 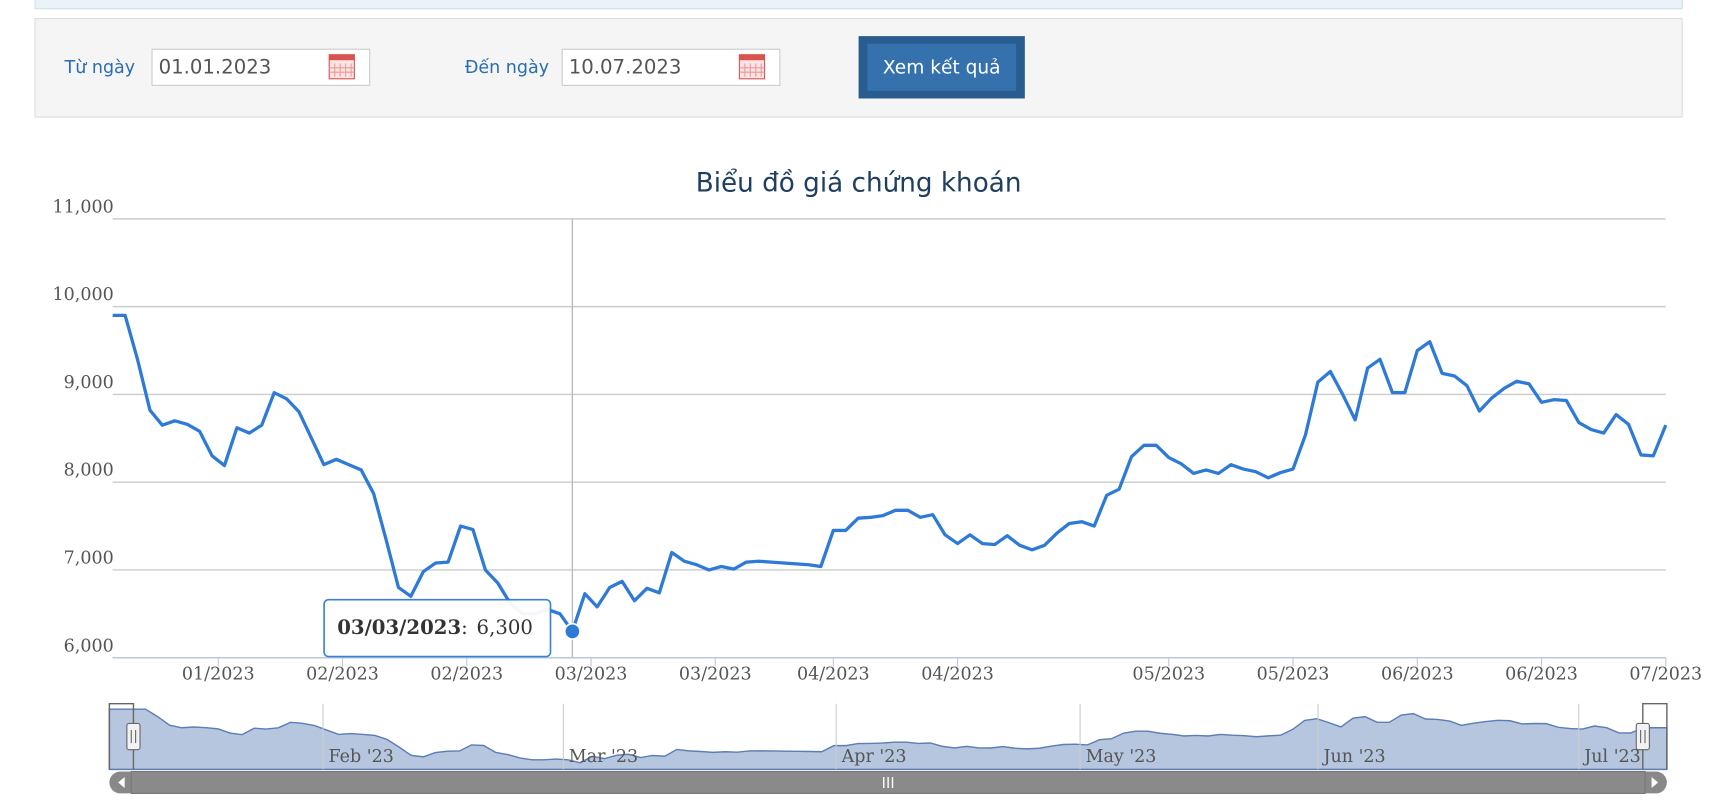 What do you see at coordinates (603, 757) in the screenshot?
I see `navigator-label: Mar '23` at bounding box center [603, 757].